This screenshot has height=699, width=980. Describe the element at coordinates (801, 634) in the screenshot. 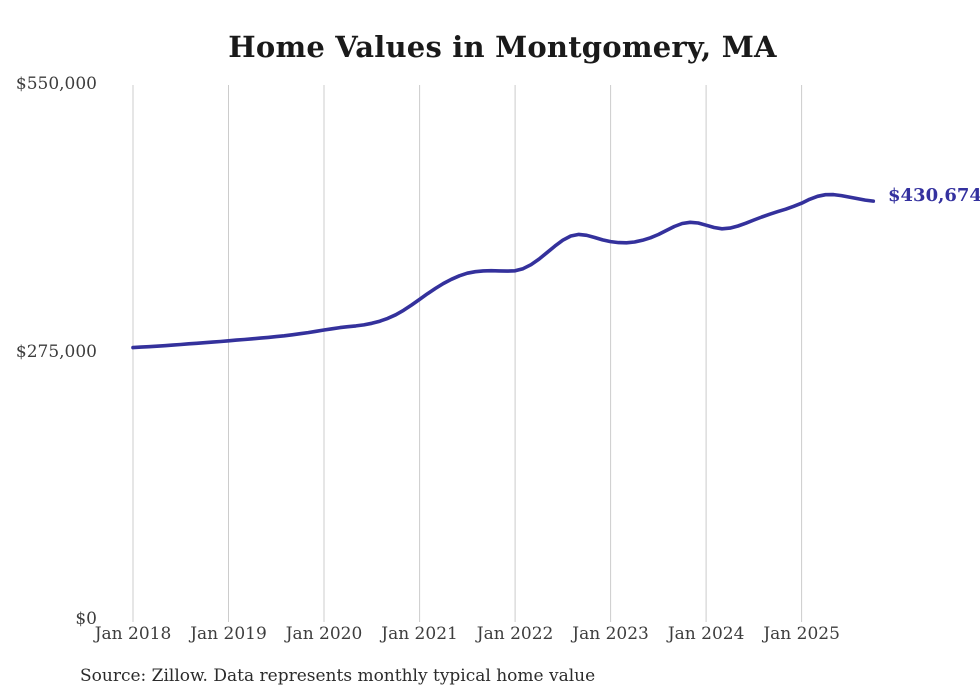

I see `x-axis-tick-label: Jan 2025` at that location.